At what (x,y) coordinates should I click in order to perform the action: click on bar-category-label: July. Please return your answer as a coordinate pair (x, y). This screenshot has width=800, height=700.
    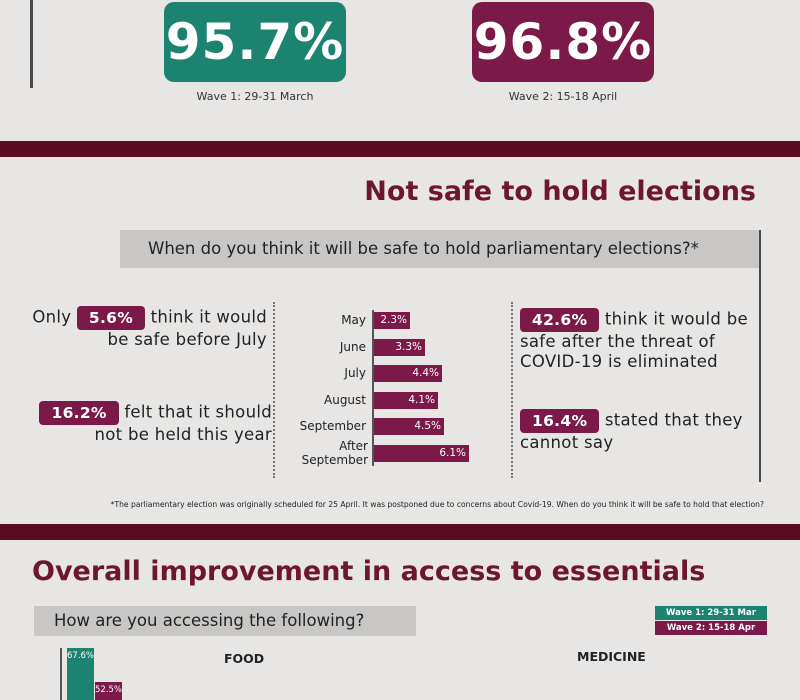
    Looking at the image, I should click on (355, 373).